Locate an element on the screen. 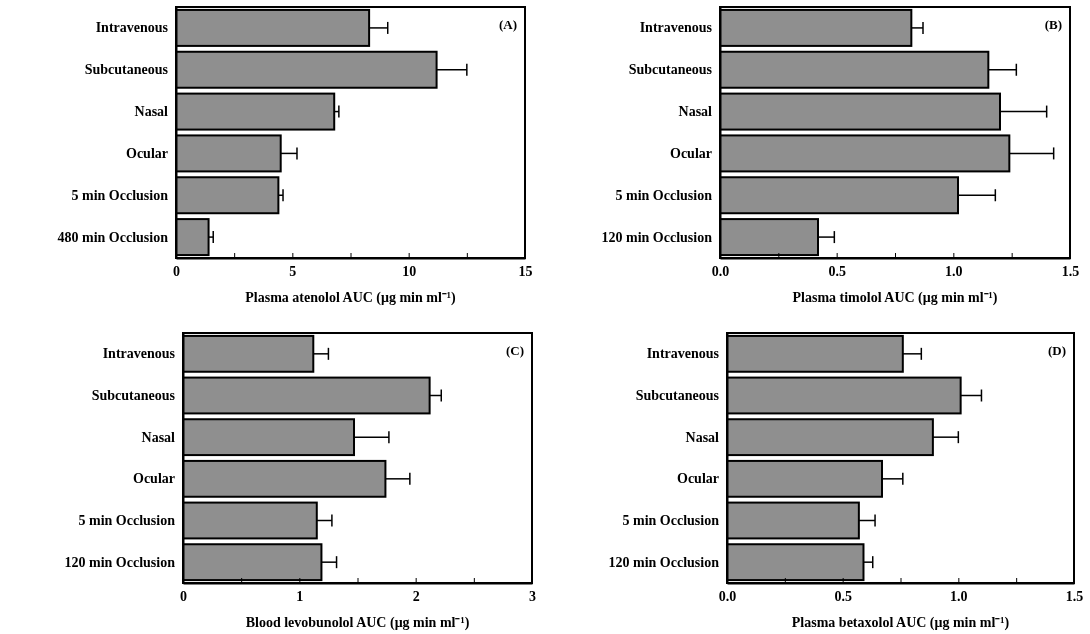 This screenshot has width=1090, height=634. x-axis-title: Plasma betaxolol AUC (μg min ml⁻¹) is located at coordinates (900, 623).